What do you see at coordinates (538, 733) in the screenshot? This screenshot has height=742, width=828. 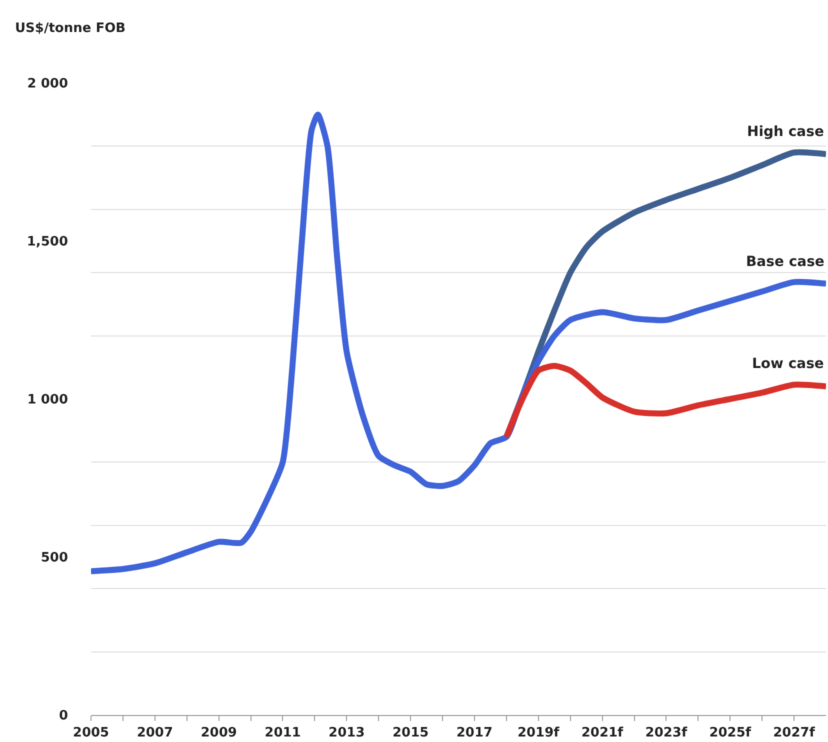 I see `x-tick-label: 2019f` at bounding box center [538, 733].